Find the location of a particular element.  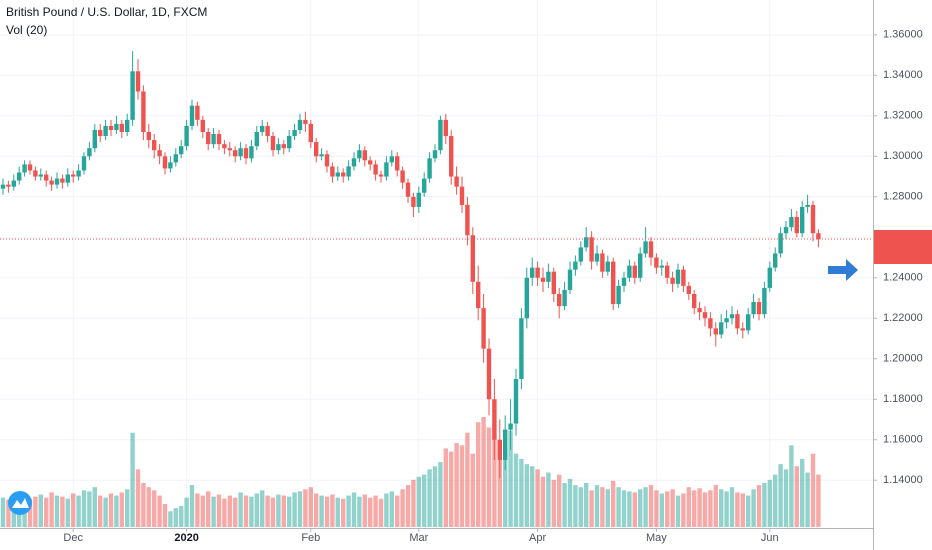

volume-label: Vol (20) is located at coordinates (26, 30).